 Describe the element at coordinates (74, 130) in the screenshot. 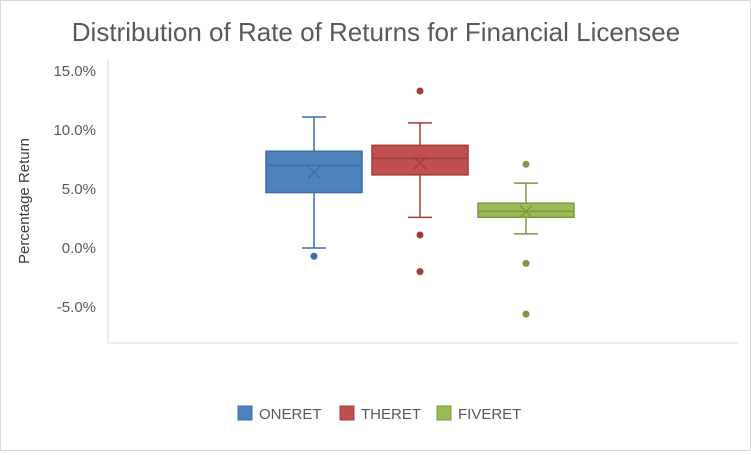

I see `y-tick-label: 10.0%` at that location.